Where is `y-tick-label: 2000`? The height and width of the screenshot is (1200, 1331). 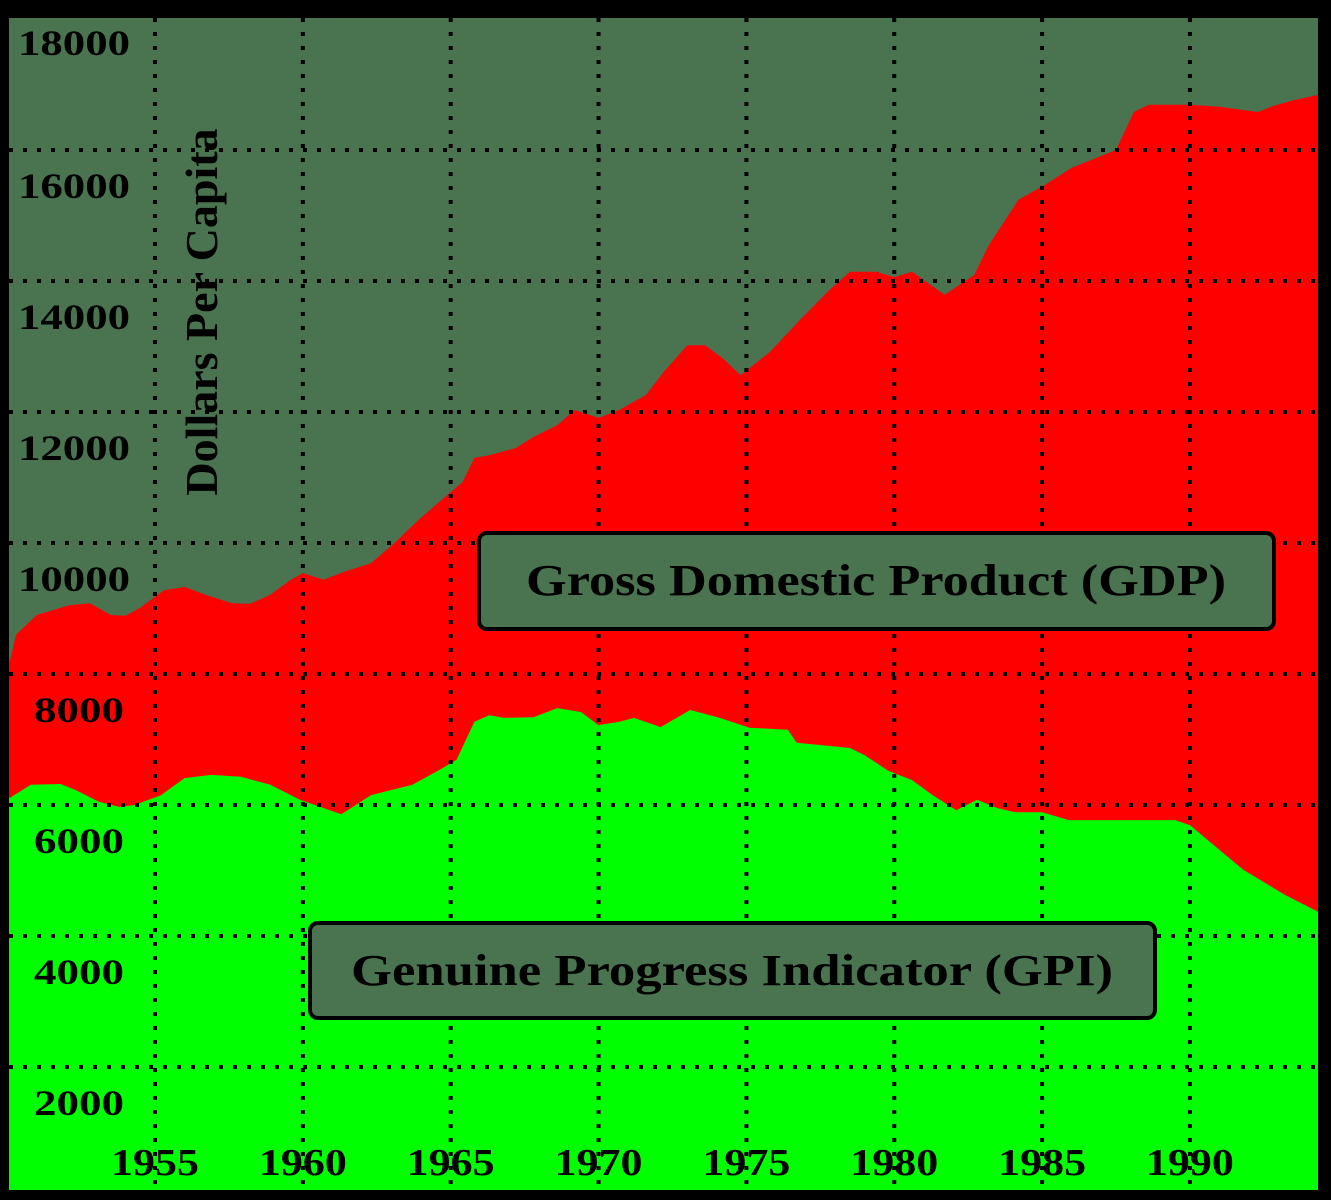 y-tick-label: 2000 is located at coordinates (79, 1103).